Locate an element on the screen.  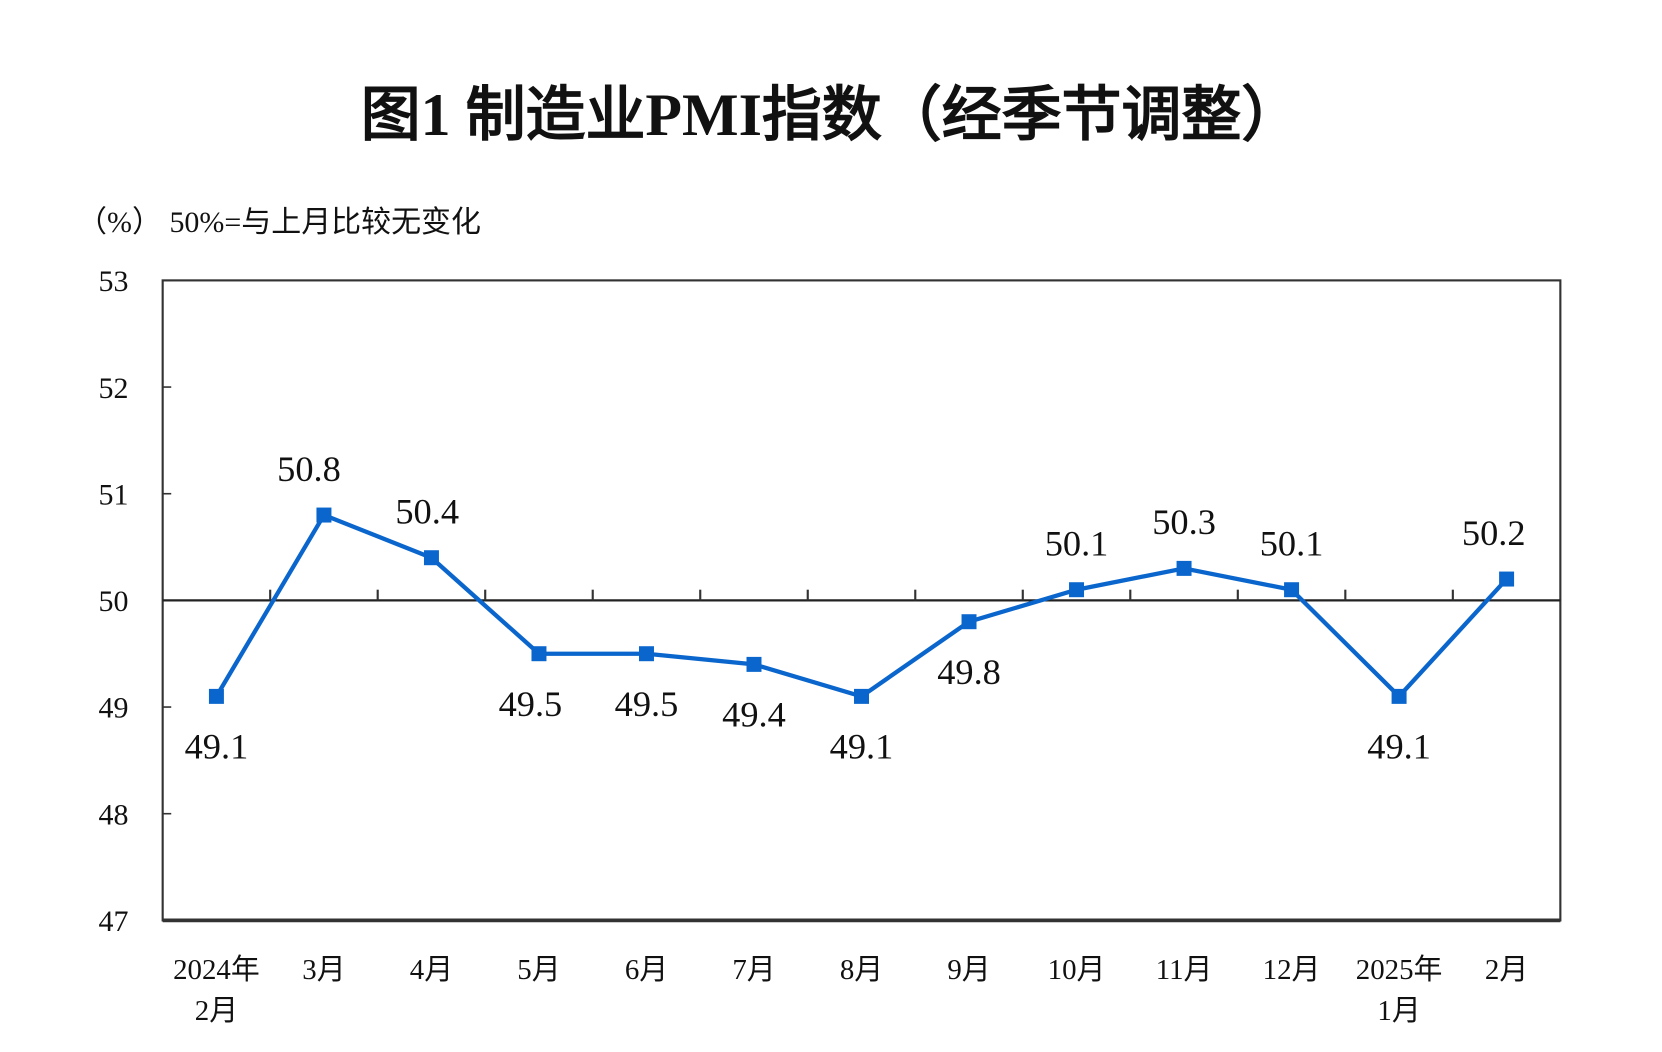
x-tick-label: 2024年 is located at coordinates (216, 970).